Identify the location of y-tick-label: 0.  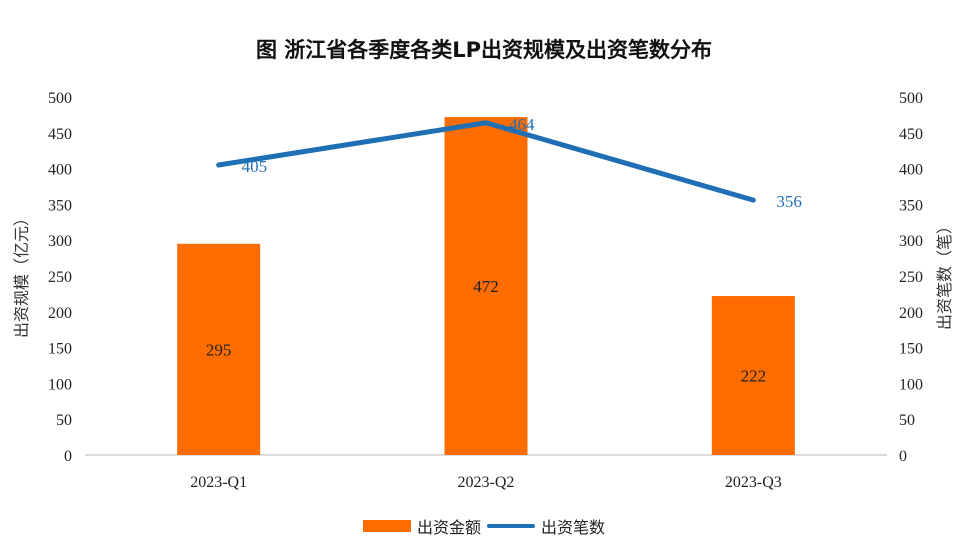
(68, 456).